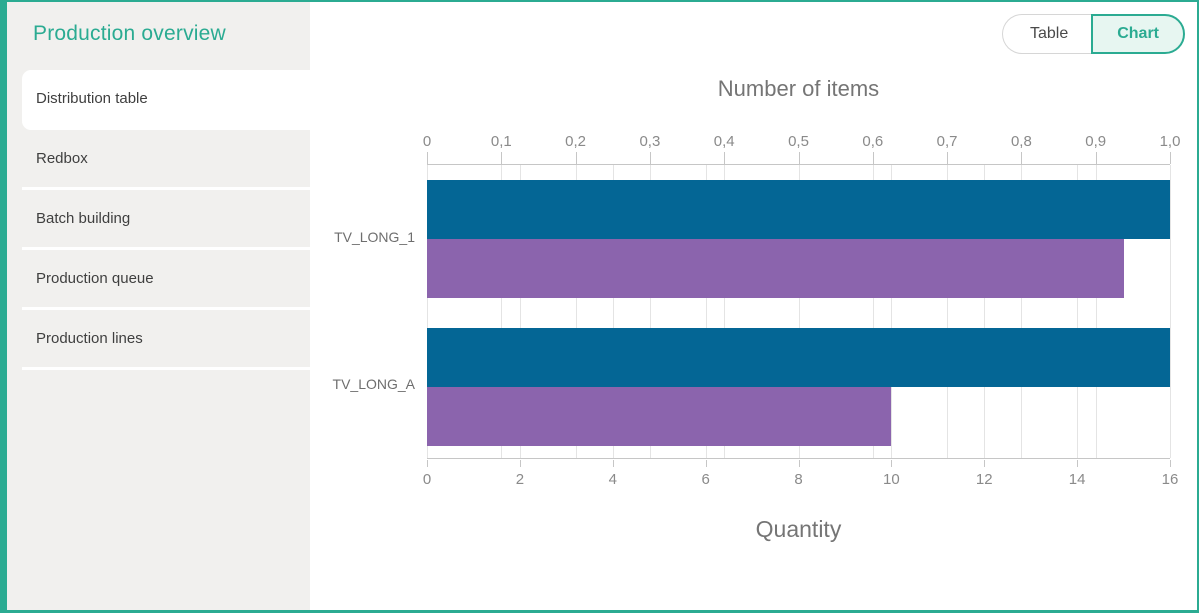 This screenshot has width=1199, height=613. Describe the element at coordinates (612, 479) in the screenshot. I see `axis-tick-label: 4` at that location.